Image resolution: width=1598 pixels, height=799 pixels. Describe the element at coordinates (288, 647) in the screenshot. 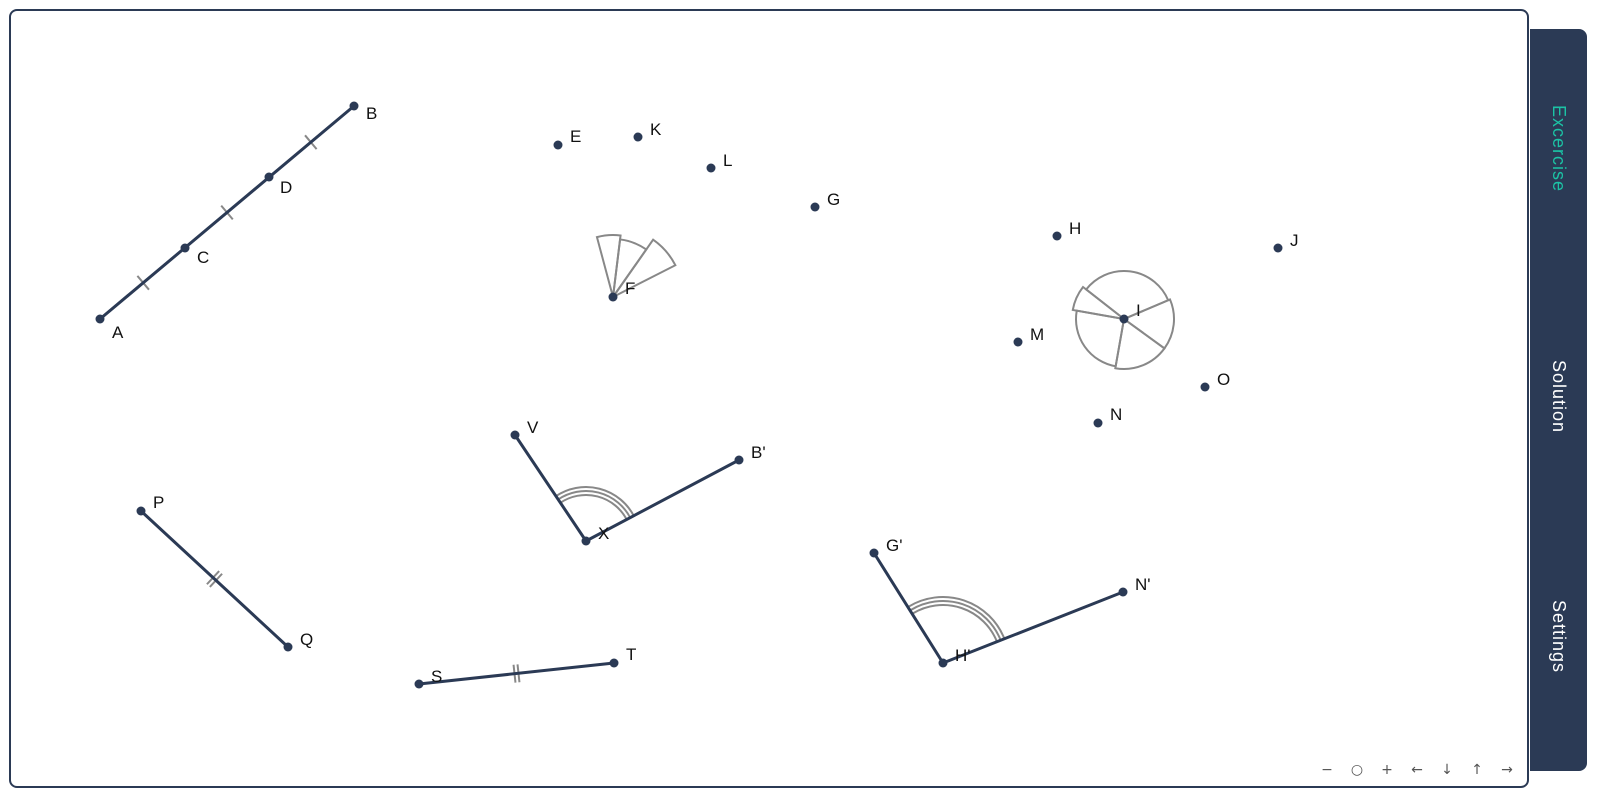

I see `point-Q` at that location.